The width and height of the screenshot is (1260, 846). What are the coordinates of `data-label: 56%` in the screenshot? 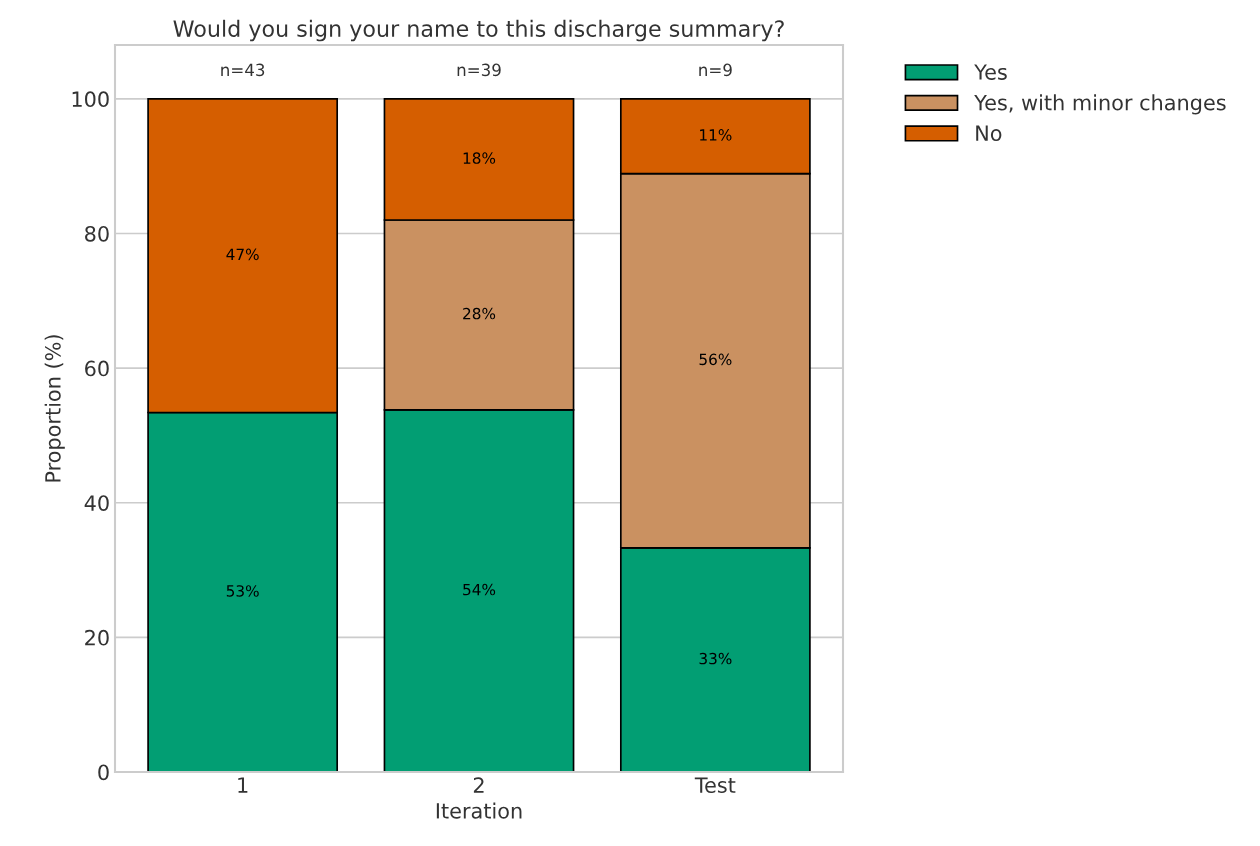 It's located at (715, 359).